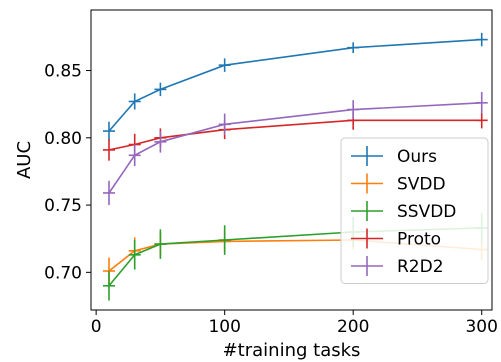  I want to click on legend-label: SSVDD, so click(426, 212).